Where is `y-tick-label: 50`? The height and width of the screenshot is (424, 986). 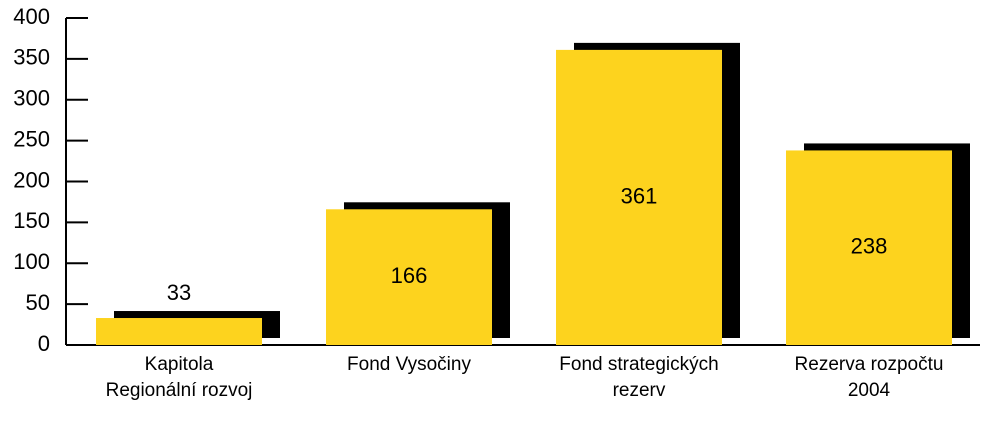 y-tick-label: 50 is located at coordinates (38, 302).